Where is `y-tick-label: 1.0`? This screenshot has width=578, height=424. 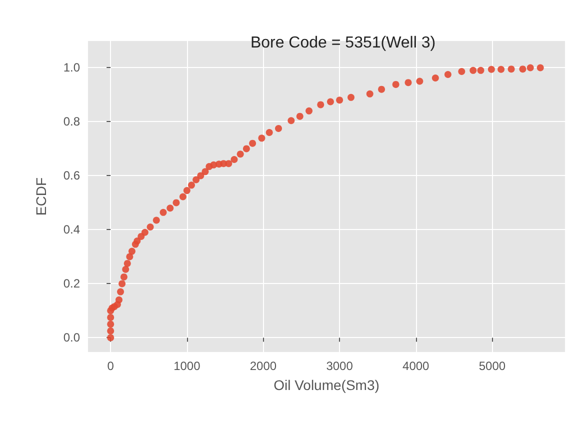 y-tick-label: 1.0 is located at coordinates (71, 67).